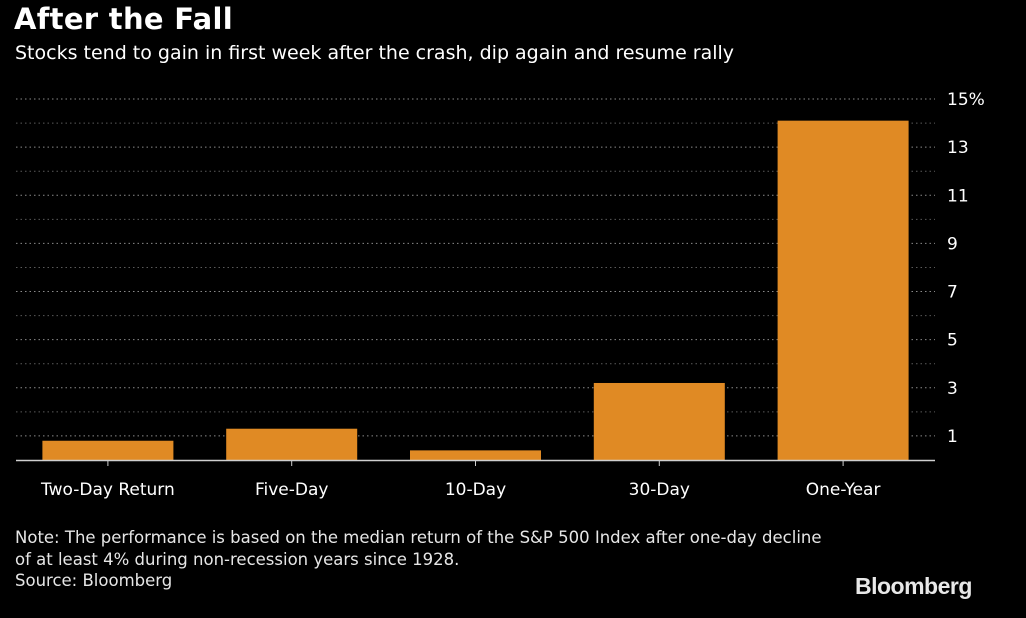 The width and height of the screenshot is (1026, 618). What do you see at coordinates (107, 490) in the screenshot?
I see `x-tick-label: Two-Day Return` at bounding box center [107, 490].